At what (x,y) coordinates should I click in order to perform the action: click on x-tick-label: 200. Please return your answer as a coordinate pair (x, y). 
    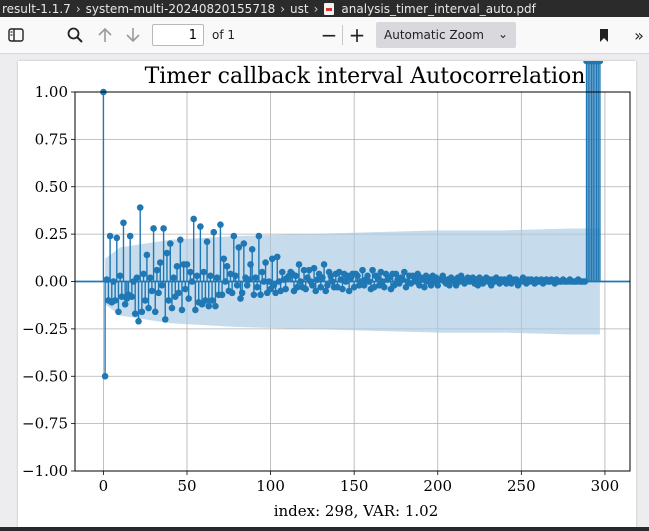
    Looking at the image, I should click on (437, 486).